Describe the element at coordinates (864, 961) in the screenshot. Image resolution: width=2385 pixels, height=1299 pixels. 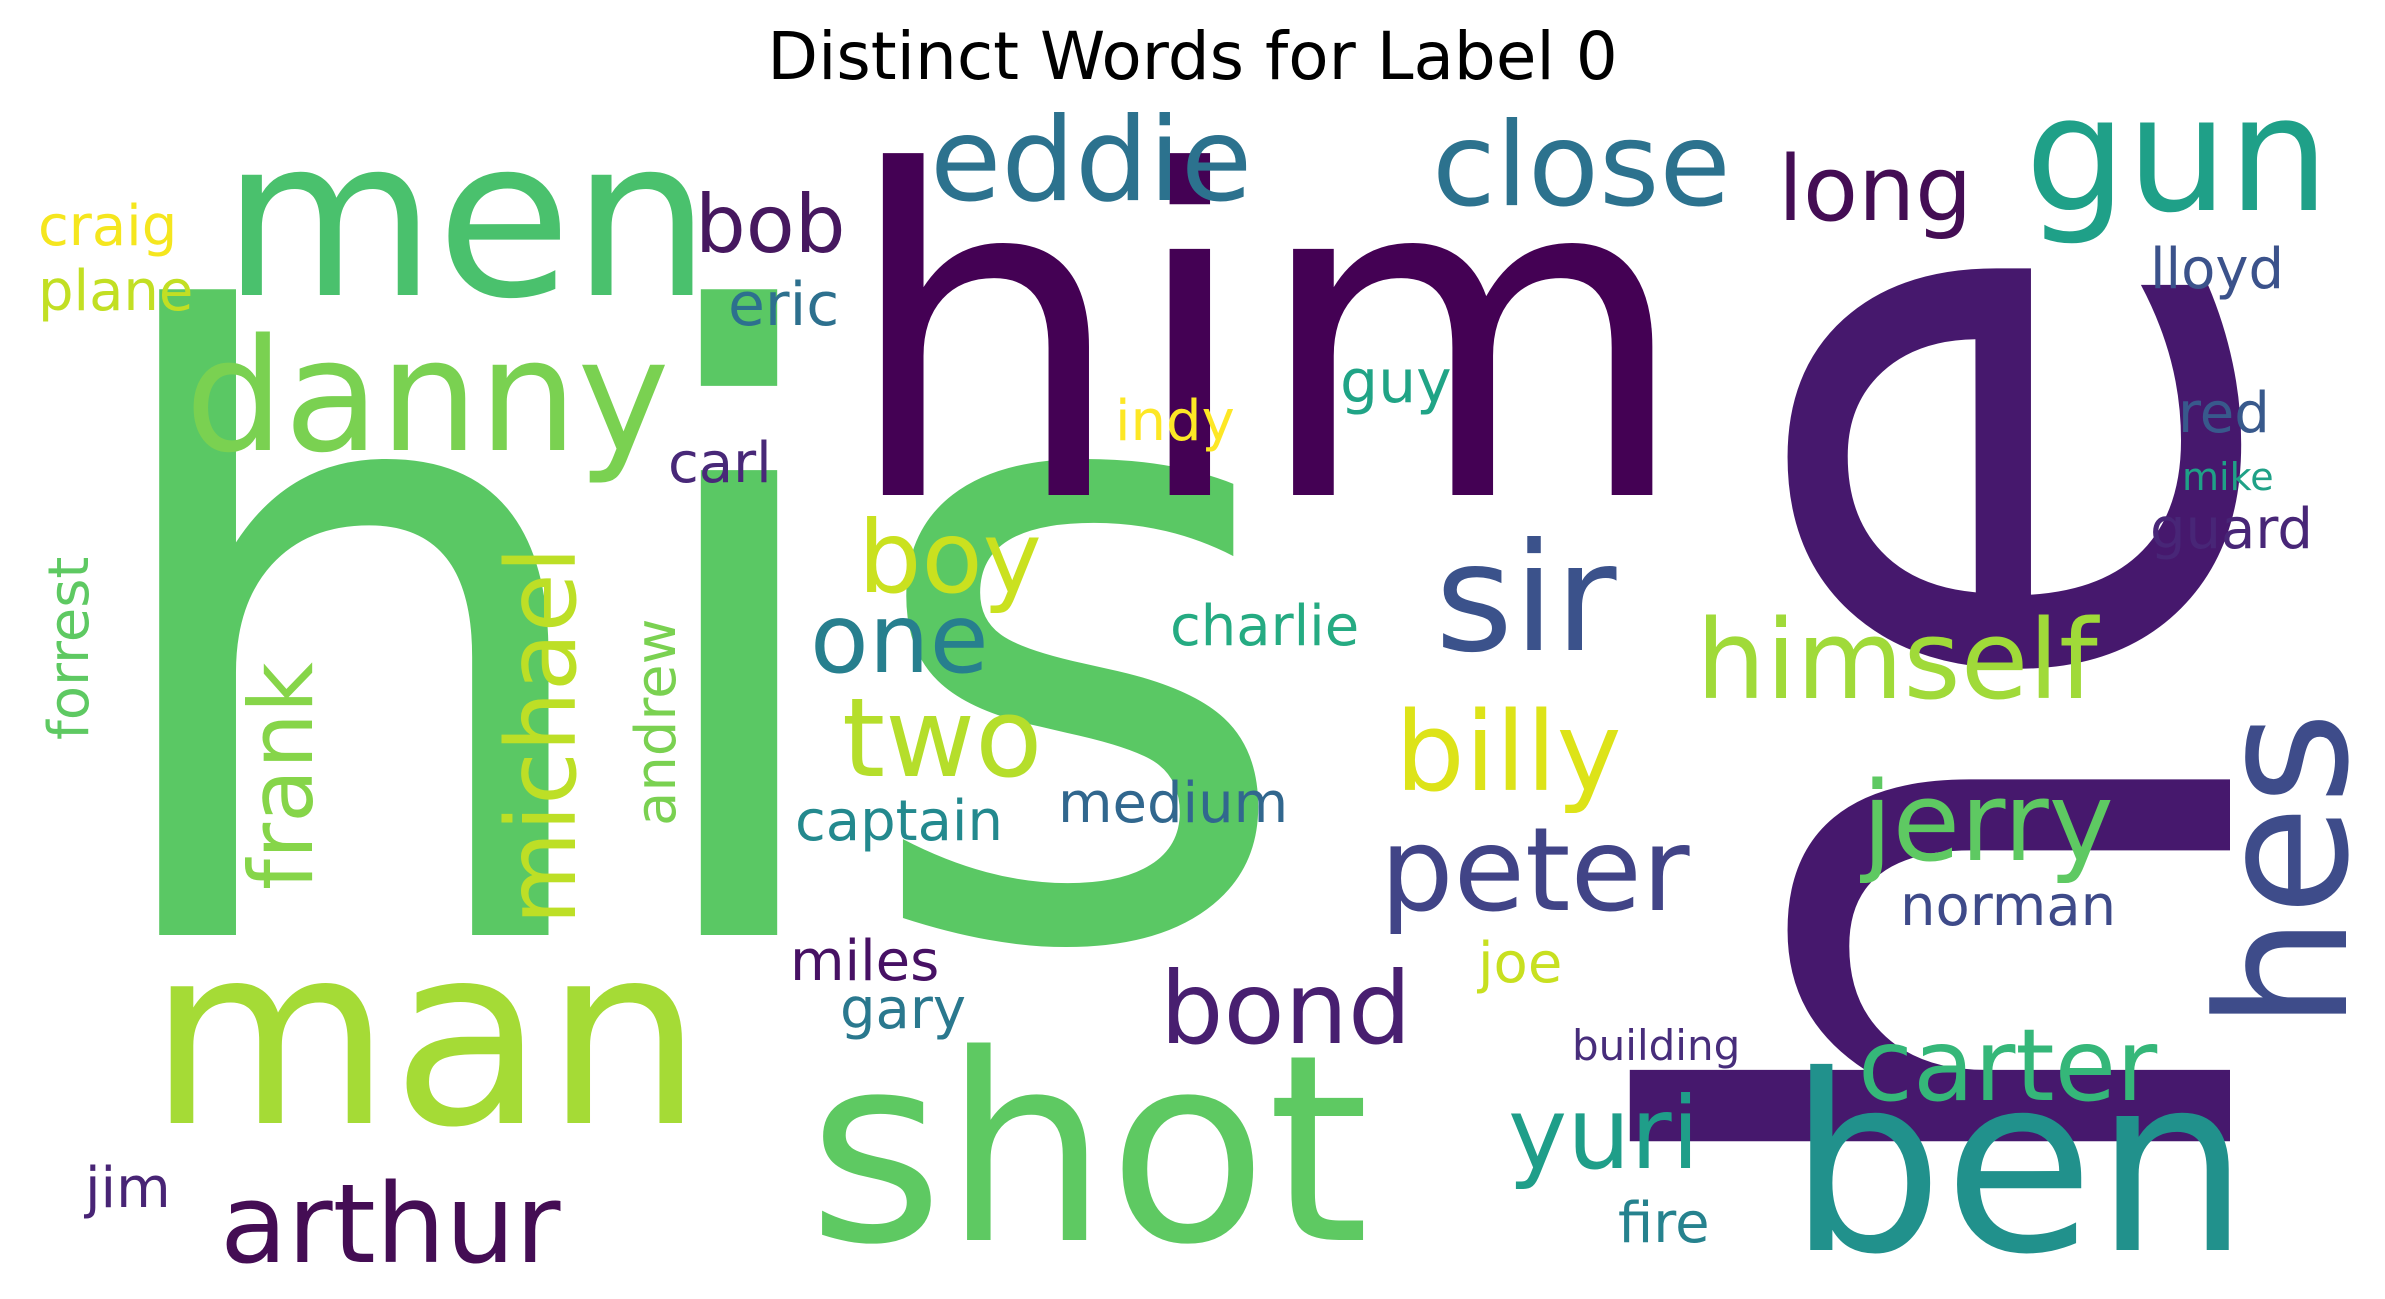
I see `word-miles: miles` at that location.